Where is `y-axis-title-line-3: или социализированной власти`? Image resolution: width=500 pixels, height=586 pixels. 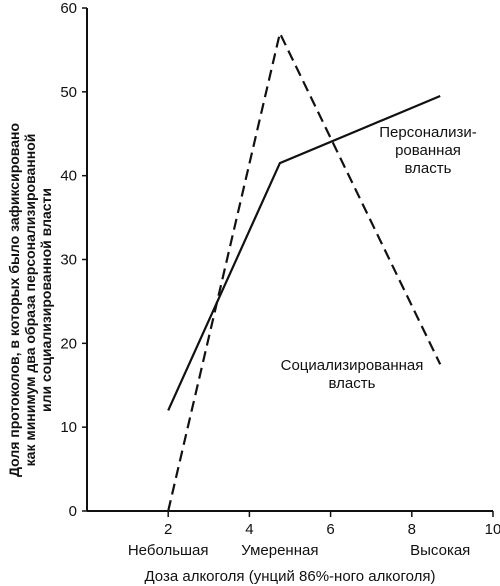 y-axis-title-line-3: или социализированной власти is located at coordinates (46, 300).